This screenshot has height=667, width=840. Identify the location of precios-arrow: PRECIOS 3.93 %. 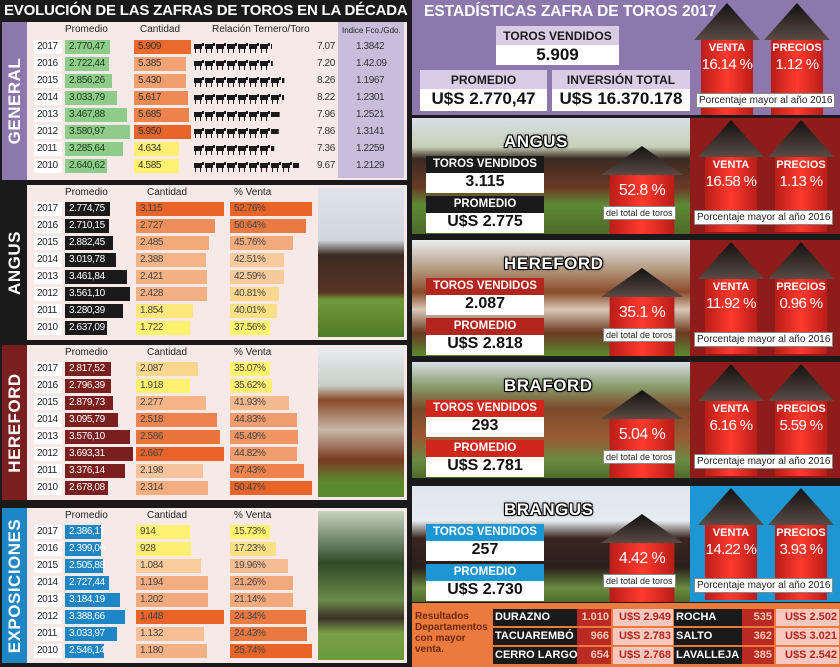
(801, 544).